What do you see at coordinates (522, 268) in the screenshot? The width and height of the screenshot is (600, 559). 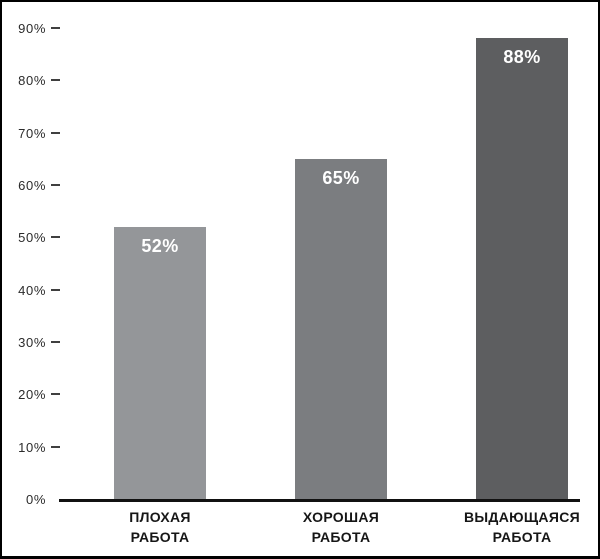 I see `bar-3: 88%` at bounding box center [522, 268].